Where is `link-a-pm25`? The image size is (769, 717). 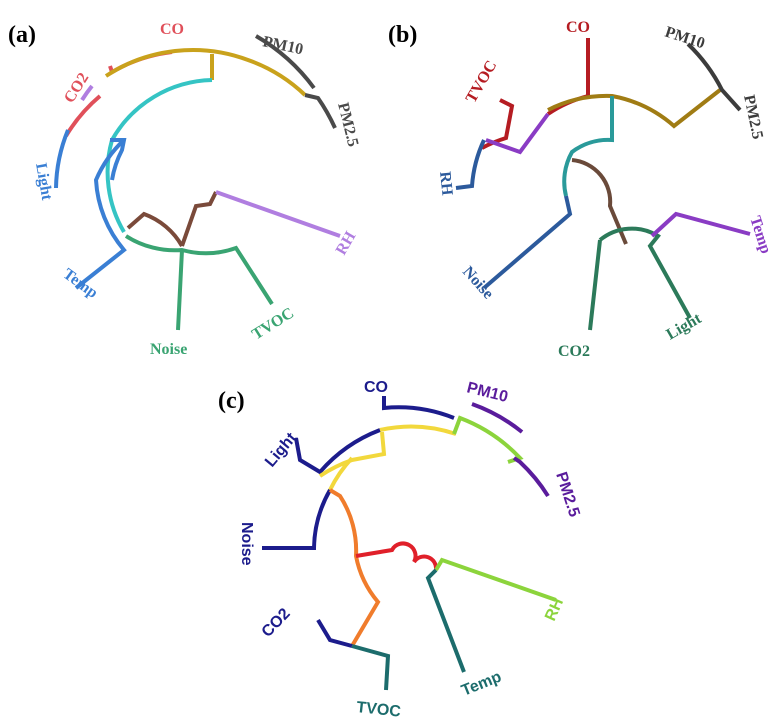
link-a-pm25 is located at coordinates (320, 111).